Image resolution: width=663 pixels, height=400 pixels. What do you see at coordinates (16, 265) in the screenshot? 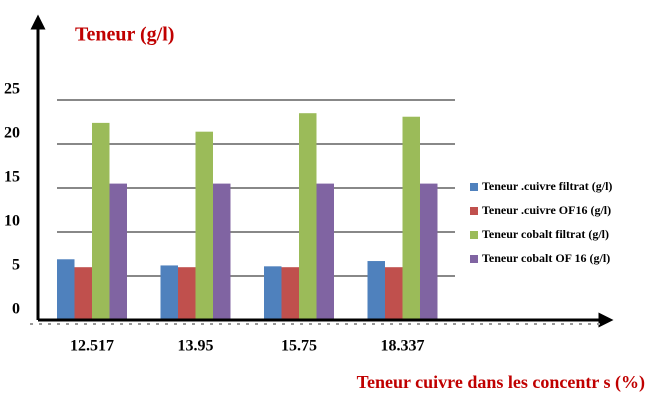
I see `y-tick-label: 5` at bounding box center [16, 265].